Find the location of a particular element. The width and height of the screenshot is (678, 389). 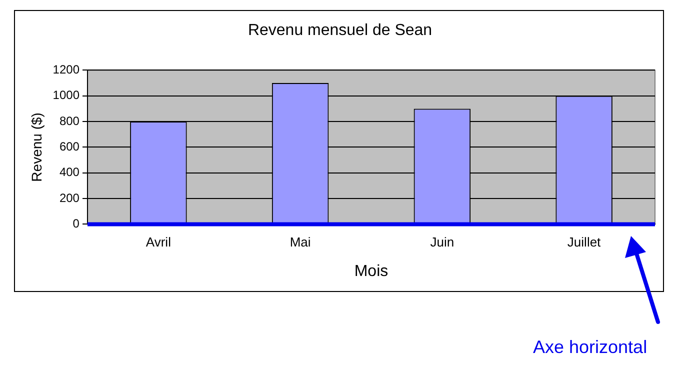

chart-title: Revenu mensuel de Sean is located at coordinates (340, 31).